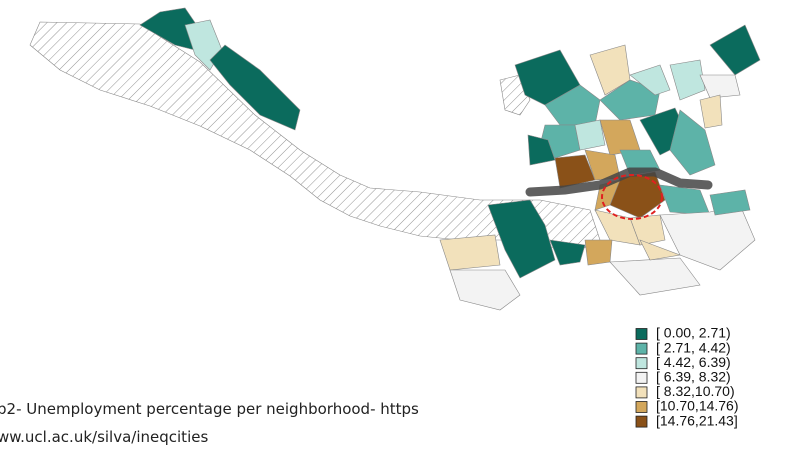  Describe the element at coordinates (697, 420) in the screenshot. I see `legend-label: [14.76,21.43]` at that location.